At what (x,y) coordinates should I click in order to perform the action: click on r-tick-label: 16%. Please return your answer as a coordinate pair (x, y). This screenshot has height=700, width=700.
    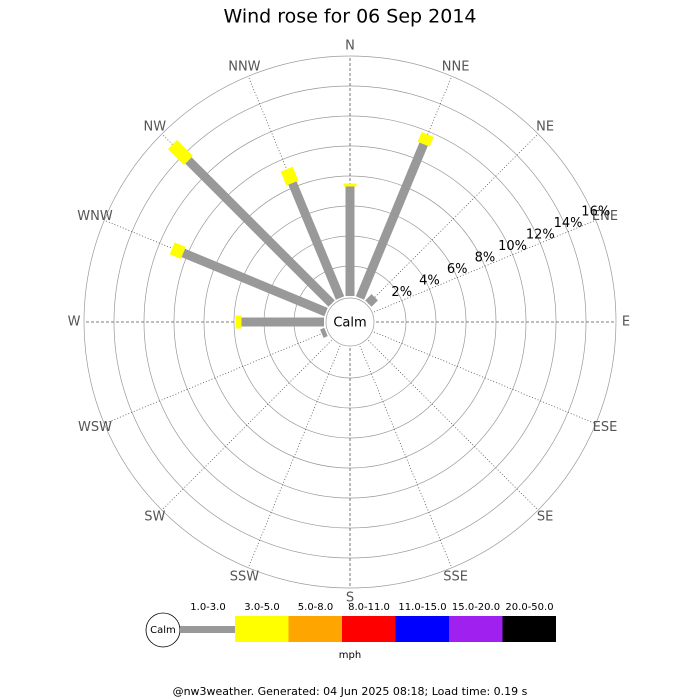
    Looking at the image, I should click on (595, 212).